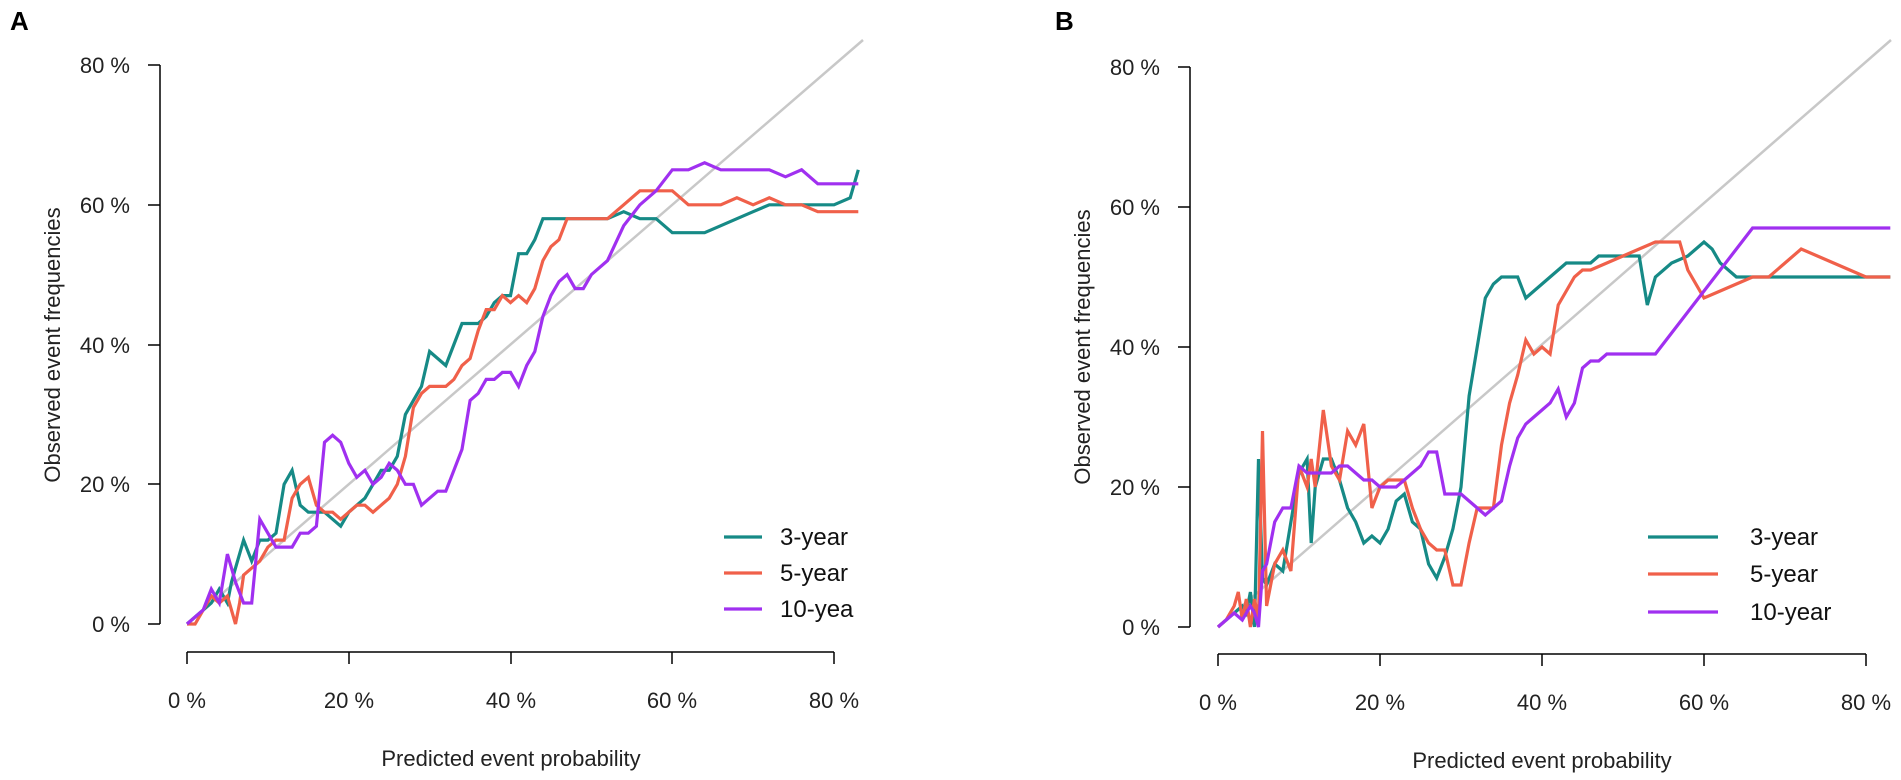  I want to click on panel-b-xtick-label: 40 %, so click(1542, 702).